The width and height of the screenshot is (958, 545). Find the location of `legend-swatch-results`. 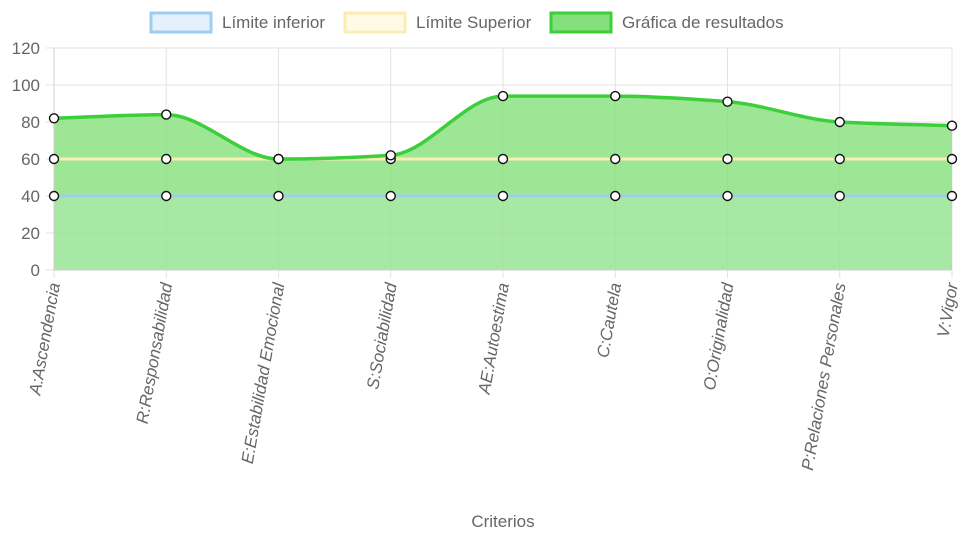

legend-swatch-results is located at coordinates (581, 22).